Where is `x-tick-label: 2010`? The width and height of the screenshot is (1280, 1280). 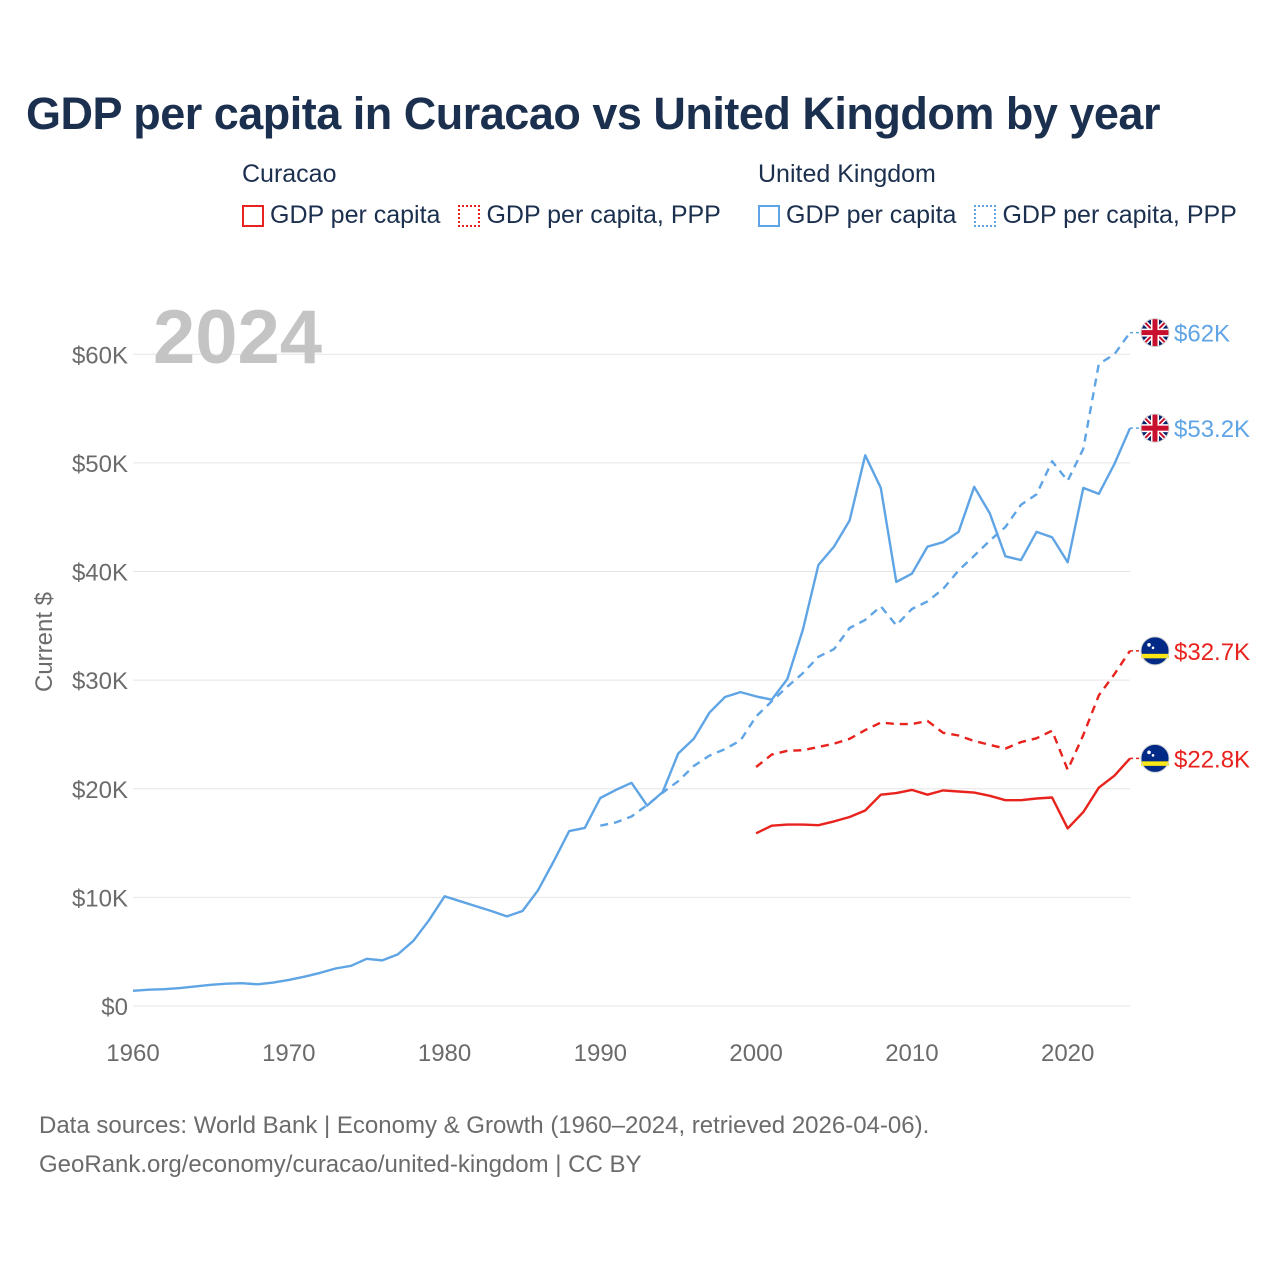
x-tick-label: 2010 is located at coordinates (911, 1053).